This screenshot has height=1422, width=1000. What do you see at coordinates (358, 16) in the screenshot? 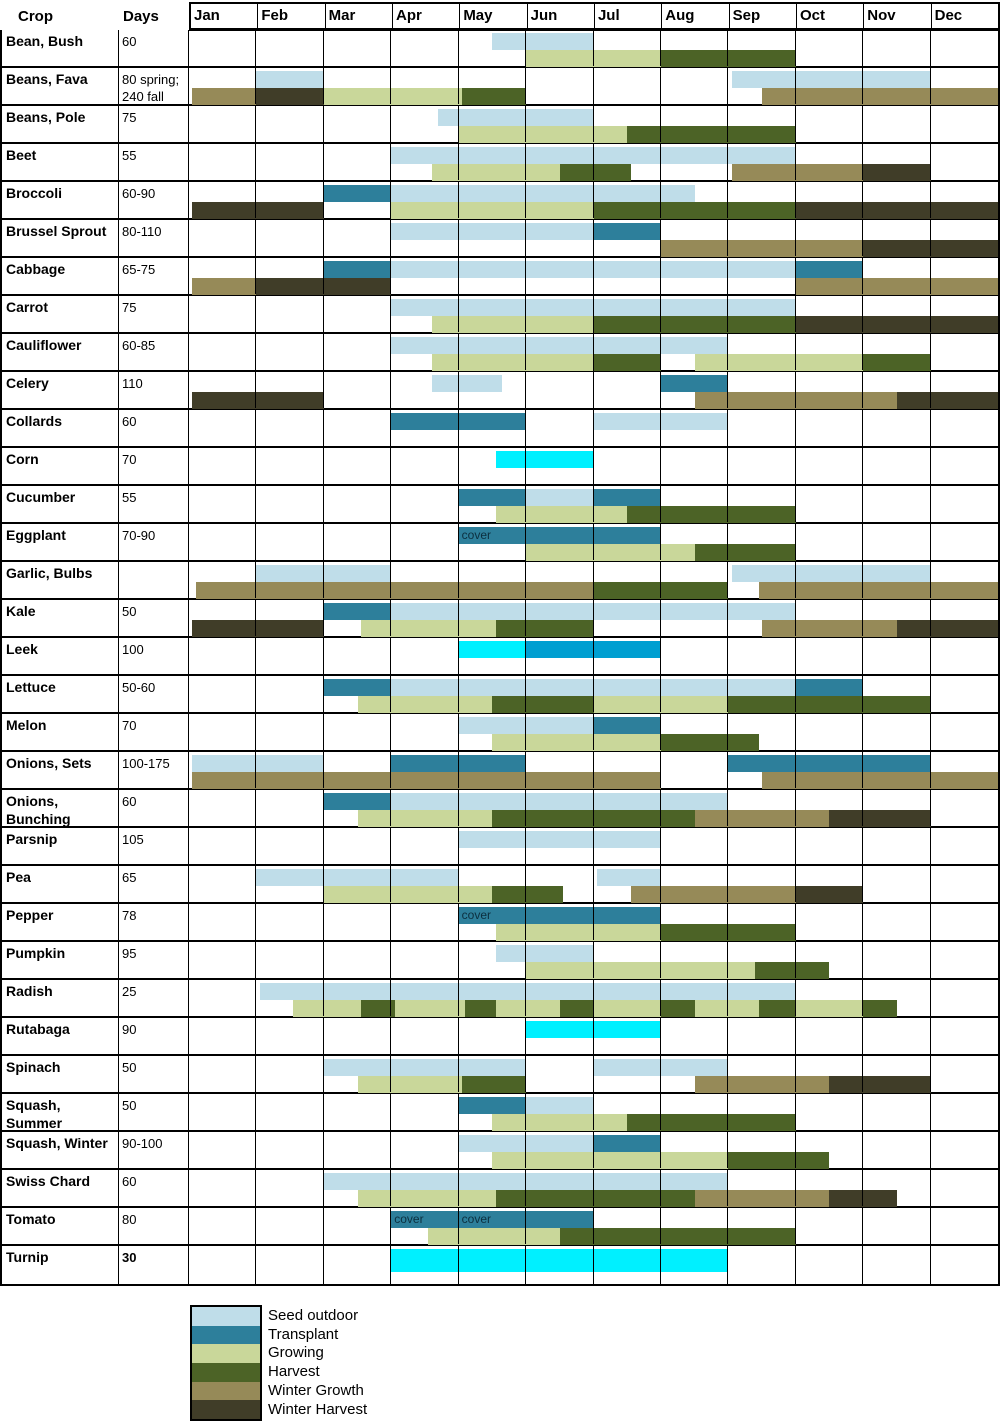
I see `month-header-mar: Mar` at bounding box center [358, 16].